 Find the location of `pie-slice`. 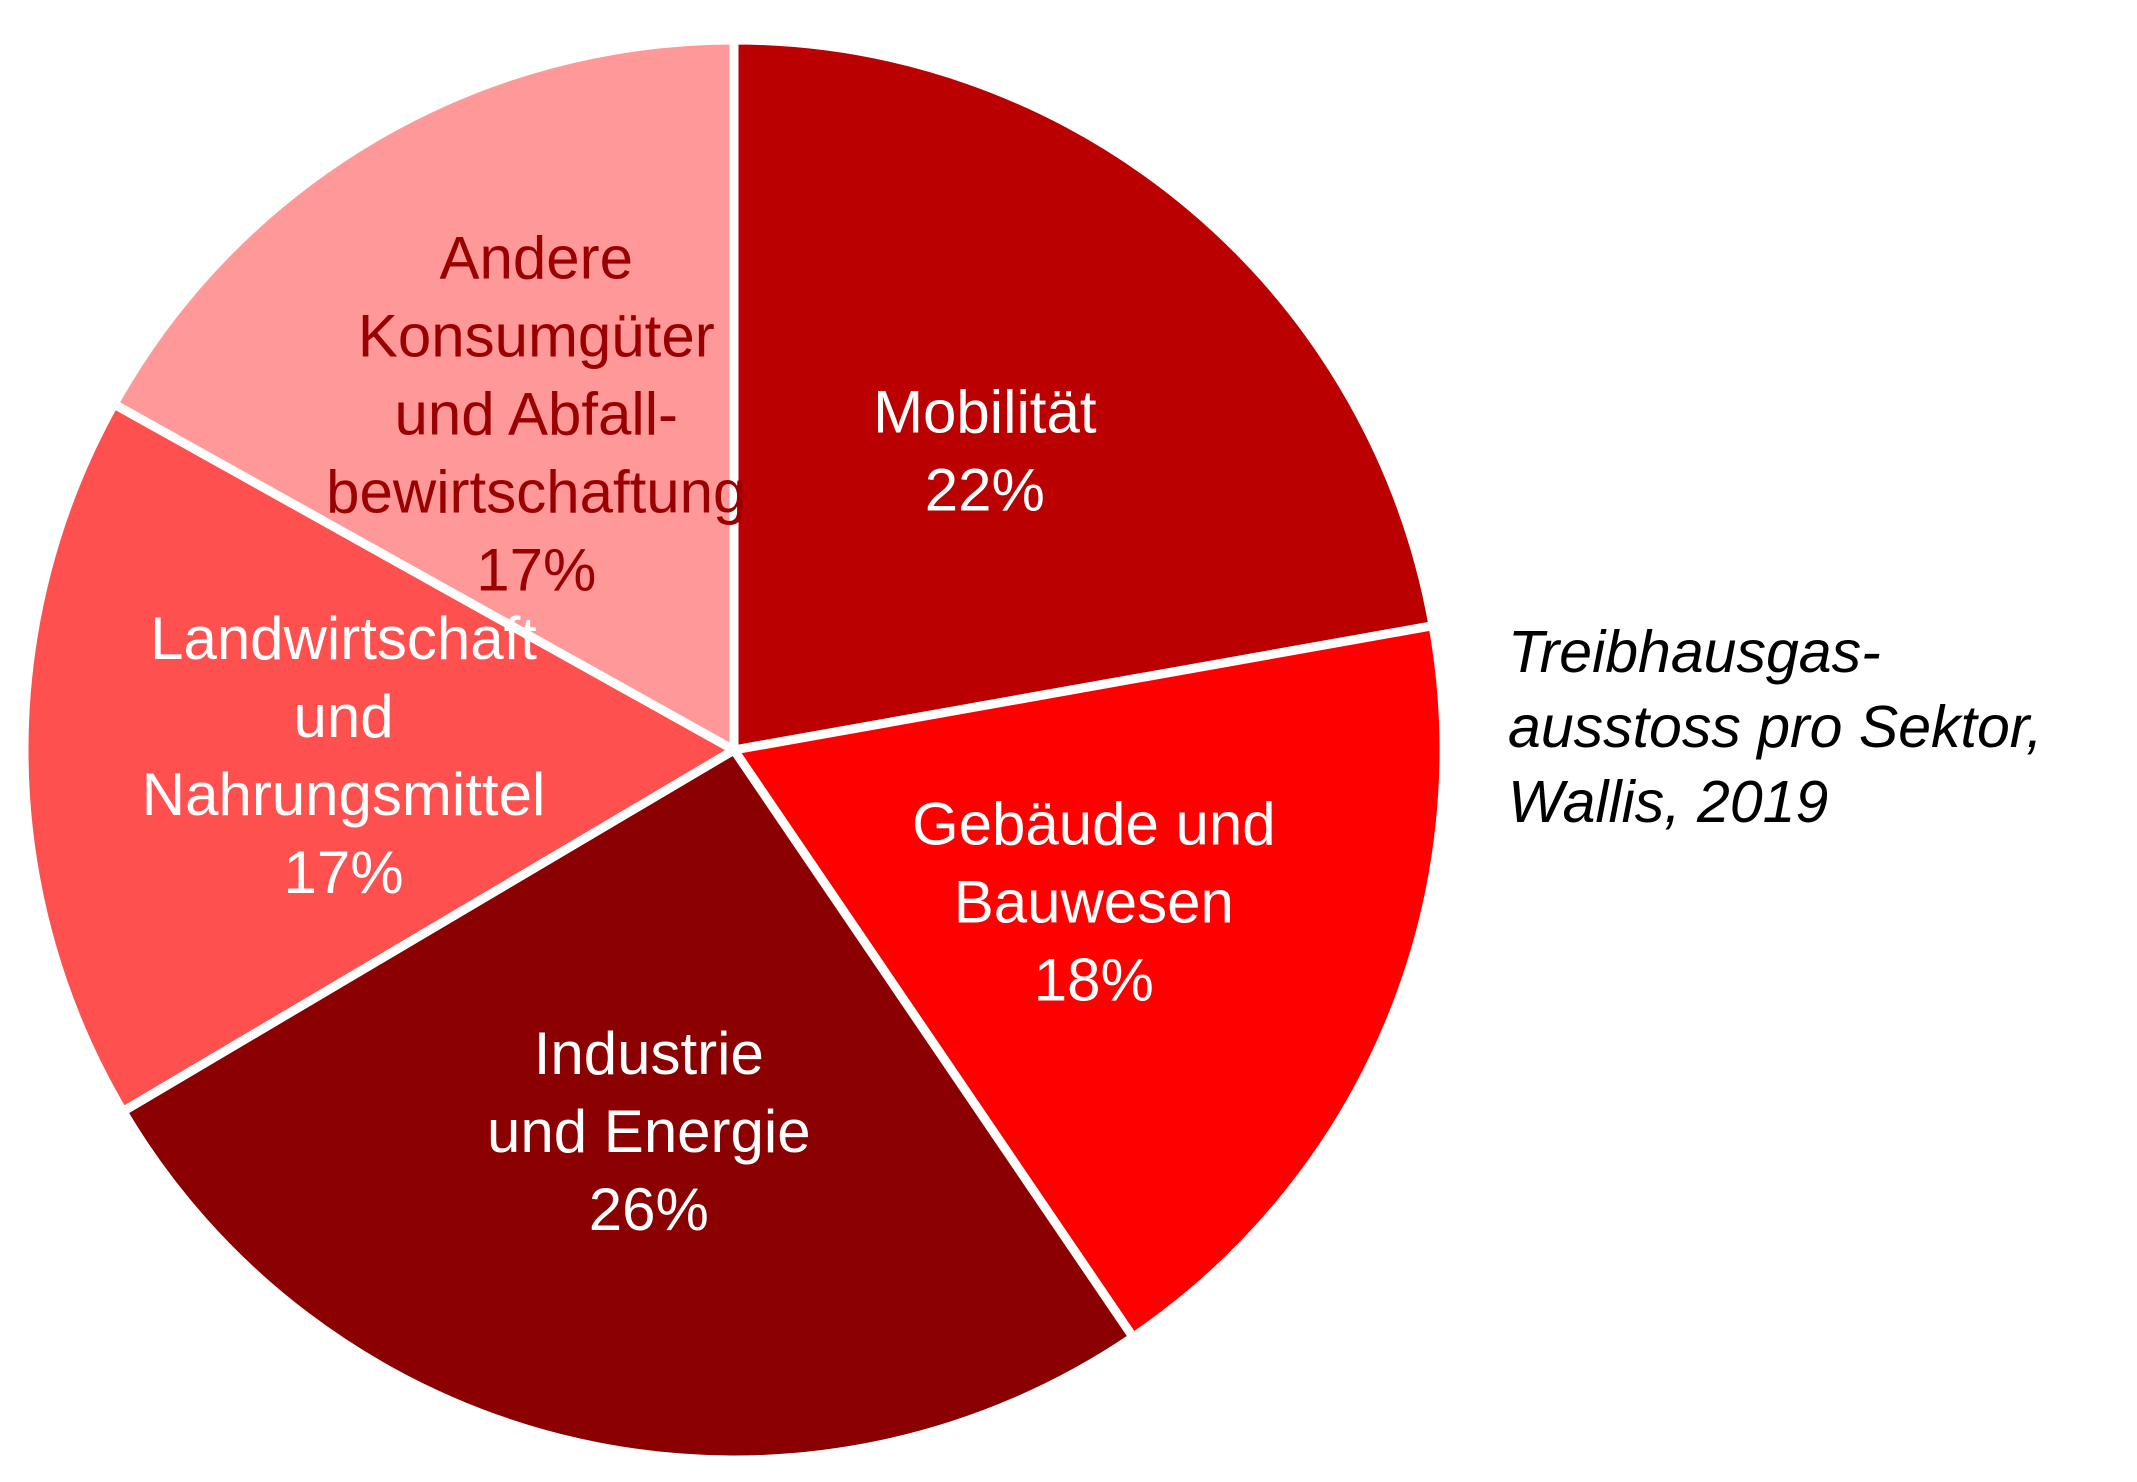

pie-slice is located at coordinates (424, 395).